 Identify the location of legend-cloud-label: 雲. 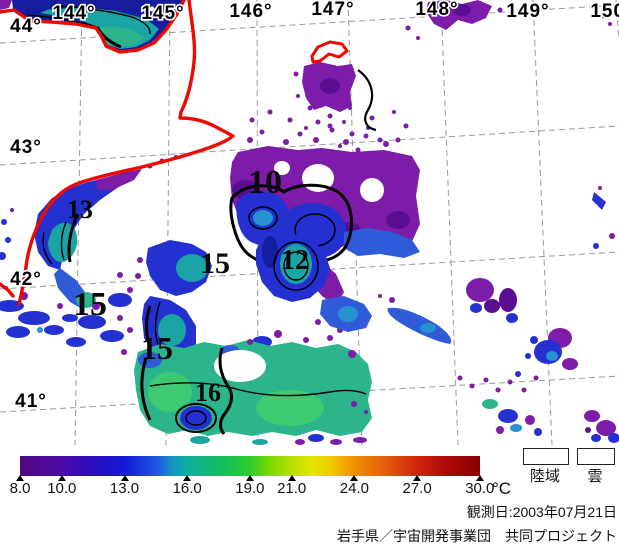
(595, 476).